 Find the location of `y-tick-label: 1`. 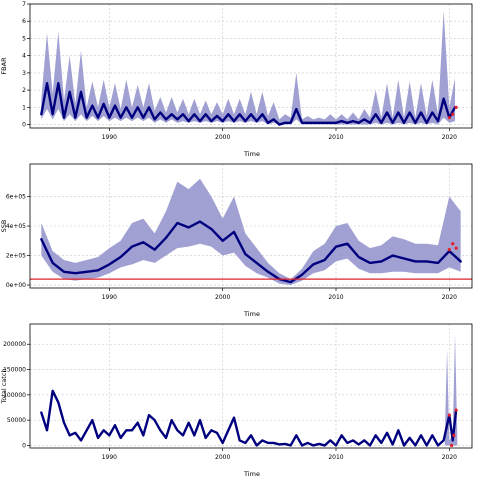

y-tick-label: 1 is located at coordinates (24, 107).